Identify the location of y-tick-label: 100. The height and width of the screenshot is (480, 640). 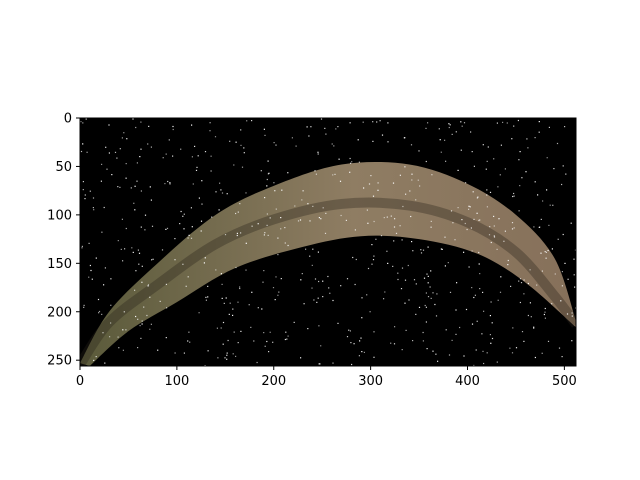
(59, 215).